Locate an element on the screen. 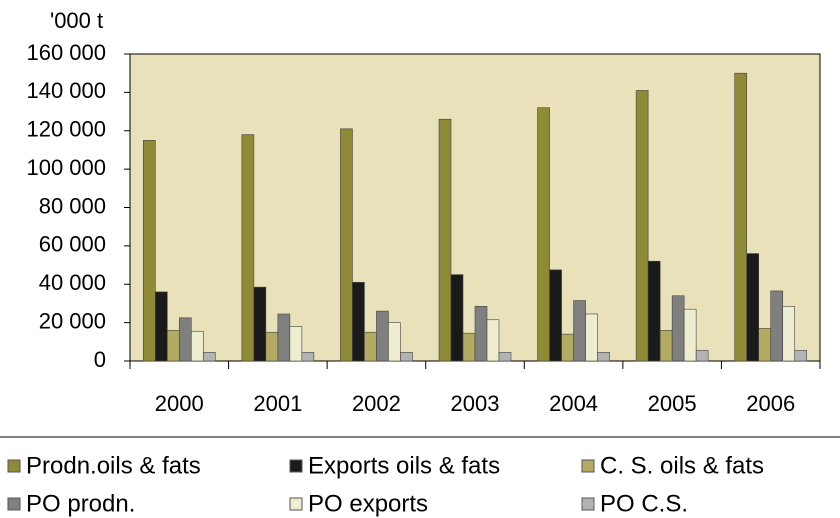  legend-label: PO exports is located at coordinates (368, 503).